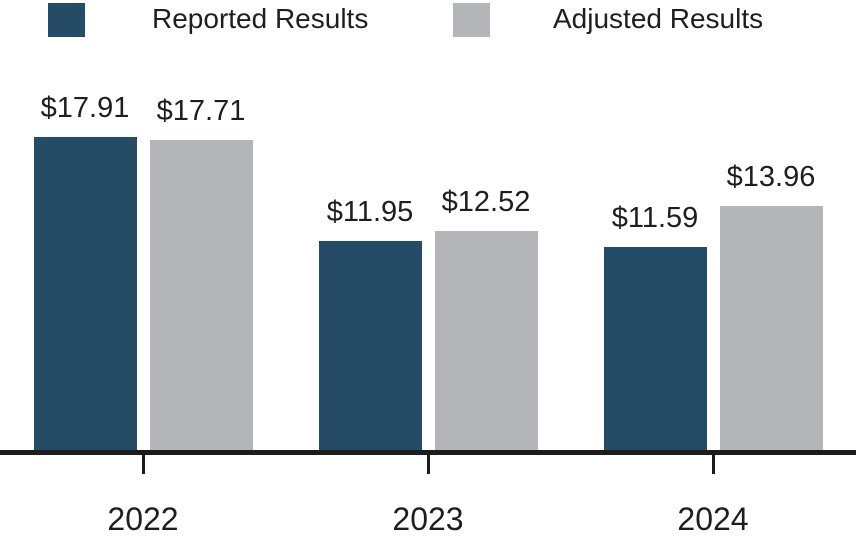 This screenshot has width=856, height=554. I want to click on legend-swatch-adjusted-results-icon, so click(471, 20).